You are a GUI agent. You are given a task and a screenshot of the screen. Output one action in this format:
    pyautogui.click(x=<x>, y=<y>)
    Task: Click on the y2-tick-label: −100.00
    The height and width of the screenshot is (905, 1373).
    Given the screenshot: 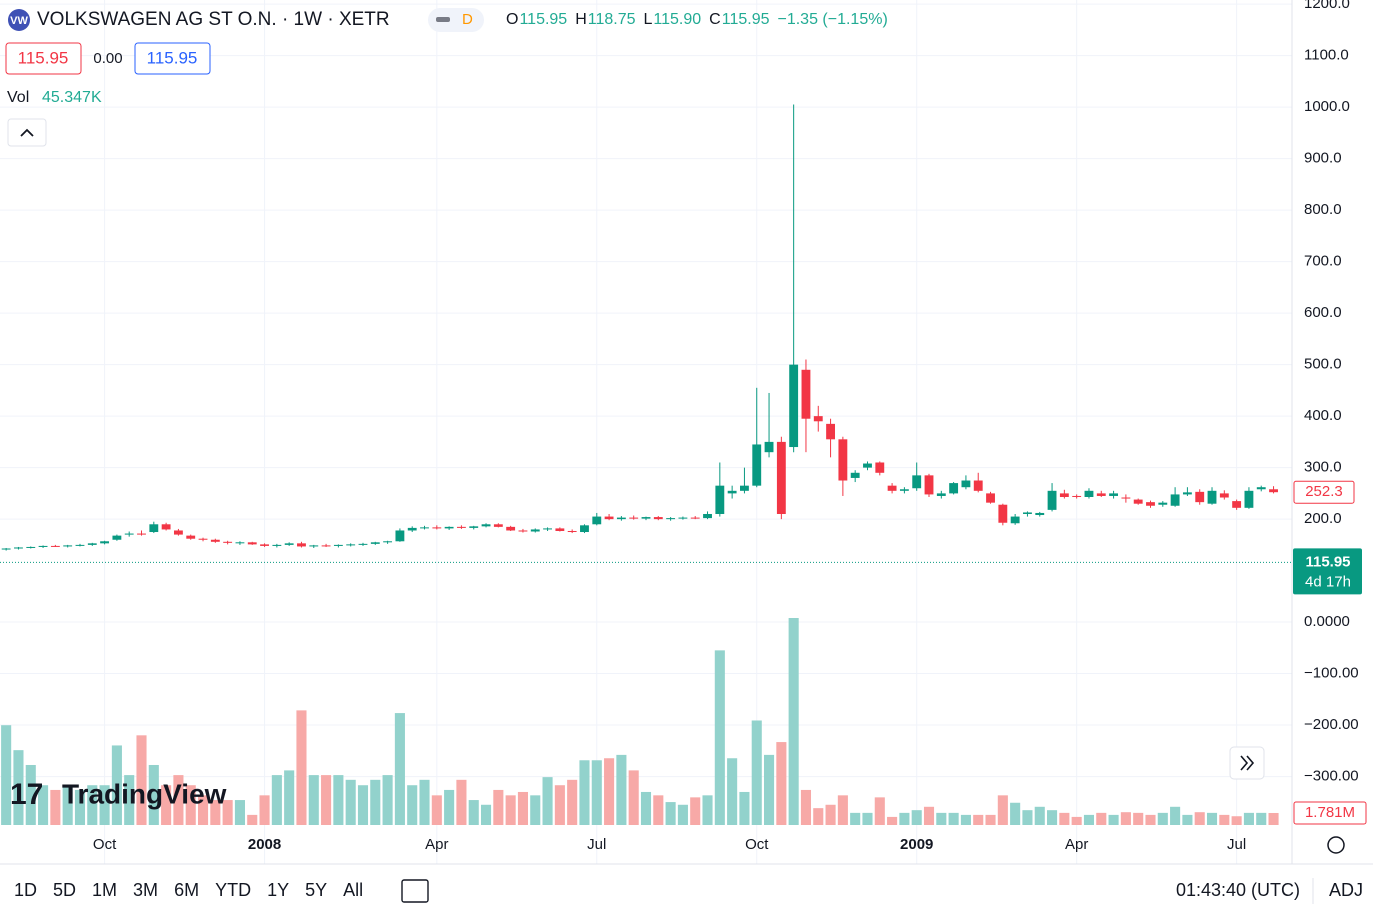 What is the action you would take?
    pyautogui.click(x=1331, y=672)
    